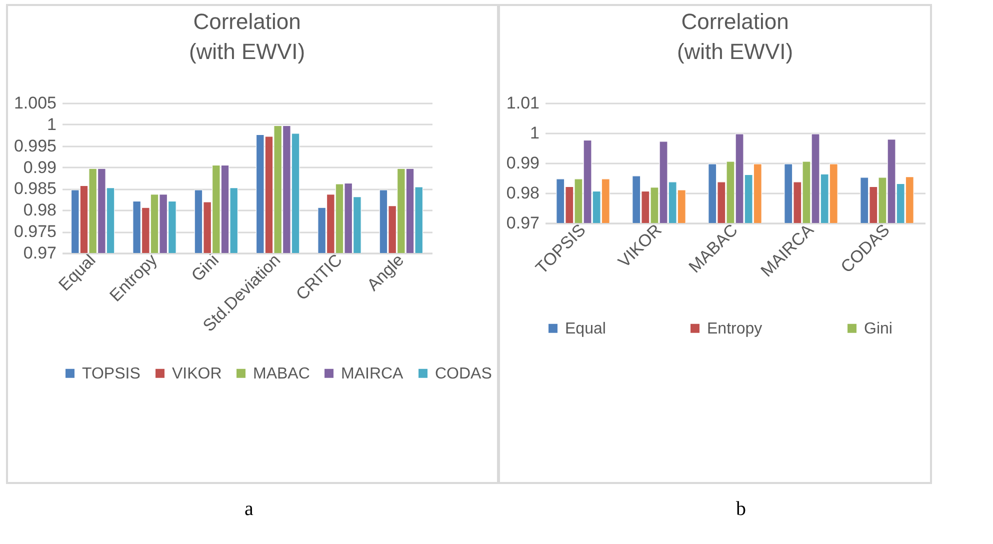 This screenshot has width=993, height=544. What do you see at coordinates (281, 373) in the screenshot?
I see `legend-label: MABAC` at bounding box center [281, 373].